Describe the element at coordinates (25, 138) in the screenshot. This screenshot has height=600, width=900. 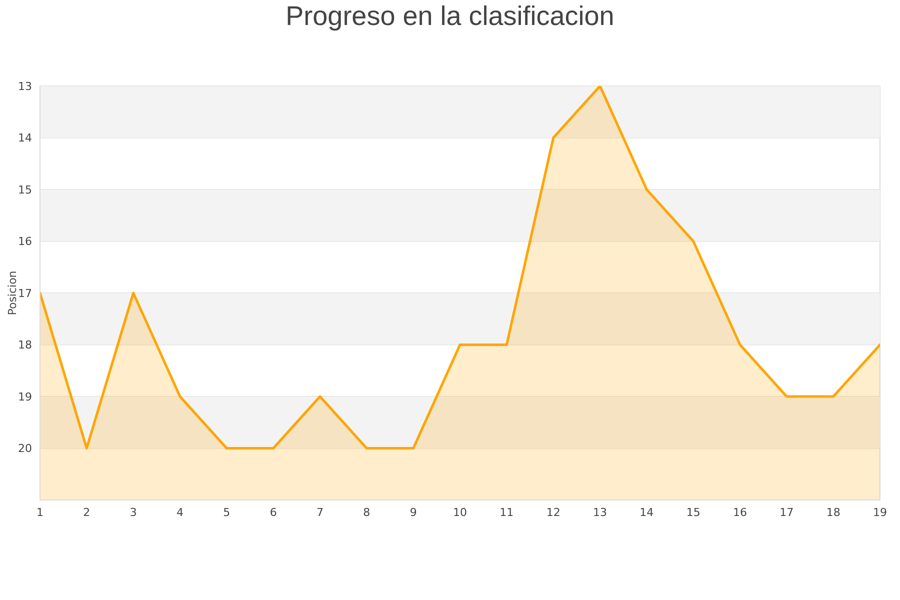
I see `y-tick-label: 14` at that location.